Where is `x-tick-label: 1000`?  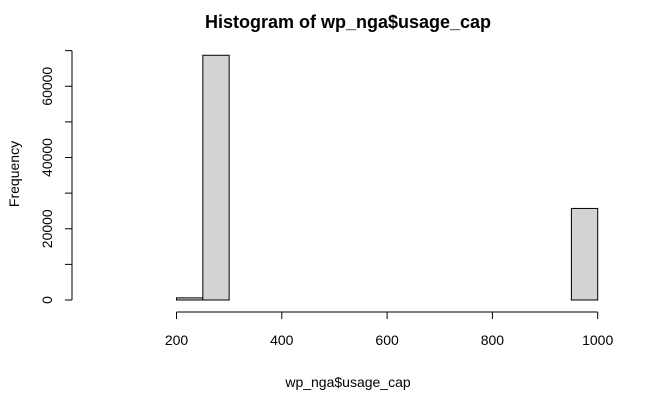
x-tick-label: 1000 is located at coordinates (597, 340).